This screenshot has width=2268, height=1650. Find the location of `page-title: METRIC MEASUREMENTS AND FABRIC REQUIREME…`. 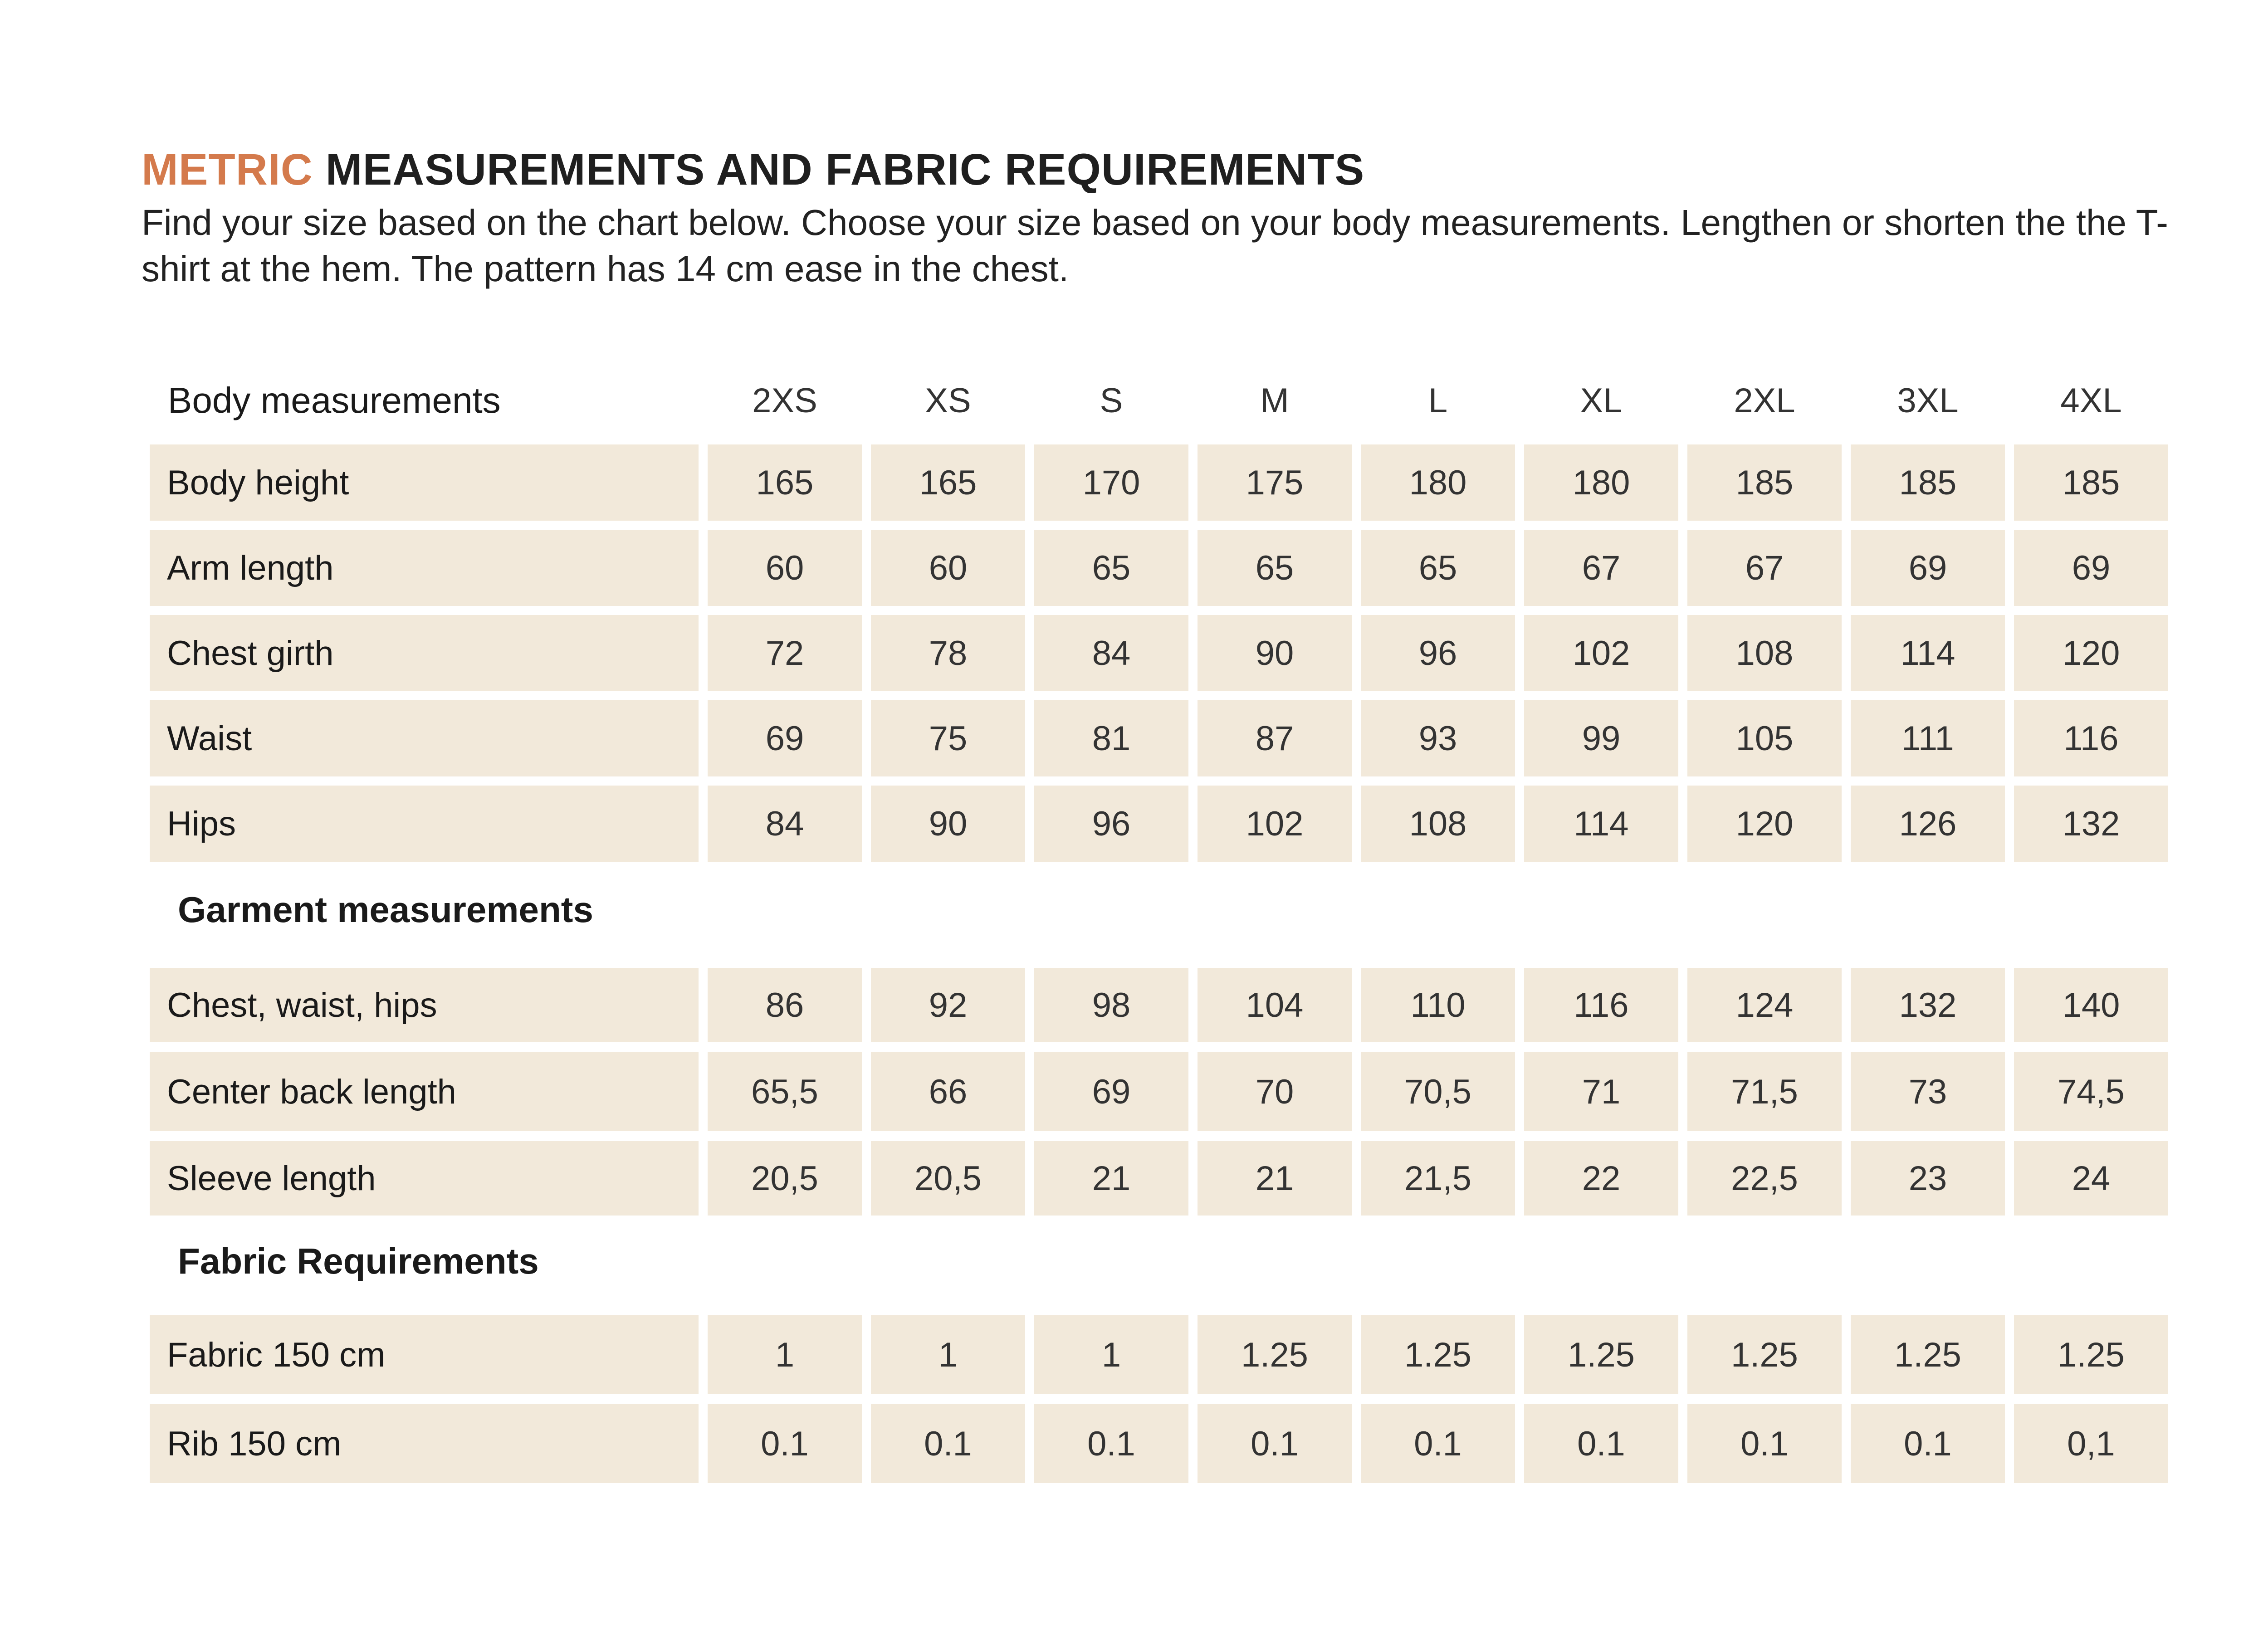

page-title: METRIC MEASUREMENTS AND FABRIC REQUIREME… is located at coordinates (753, 170).